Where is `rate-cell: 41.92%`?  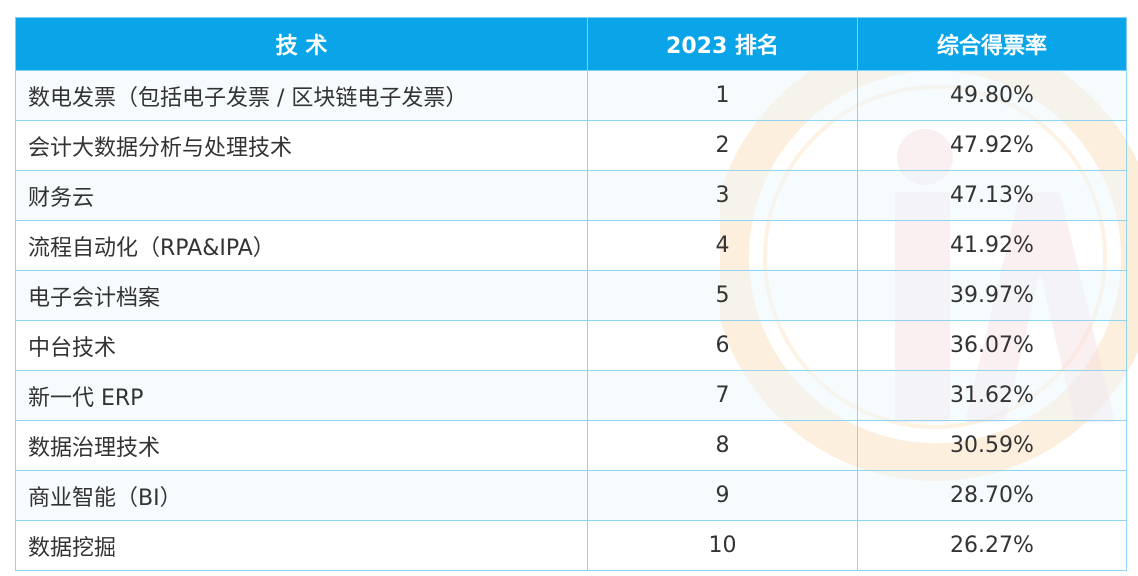 rate-cell: 41.92% is located at coordinates (992, 245).